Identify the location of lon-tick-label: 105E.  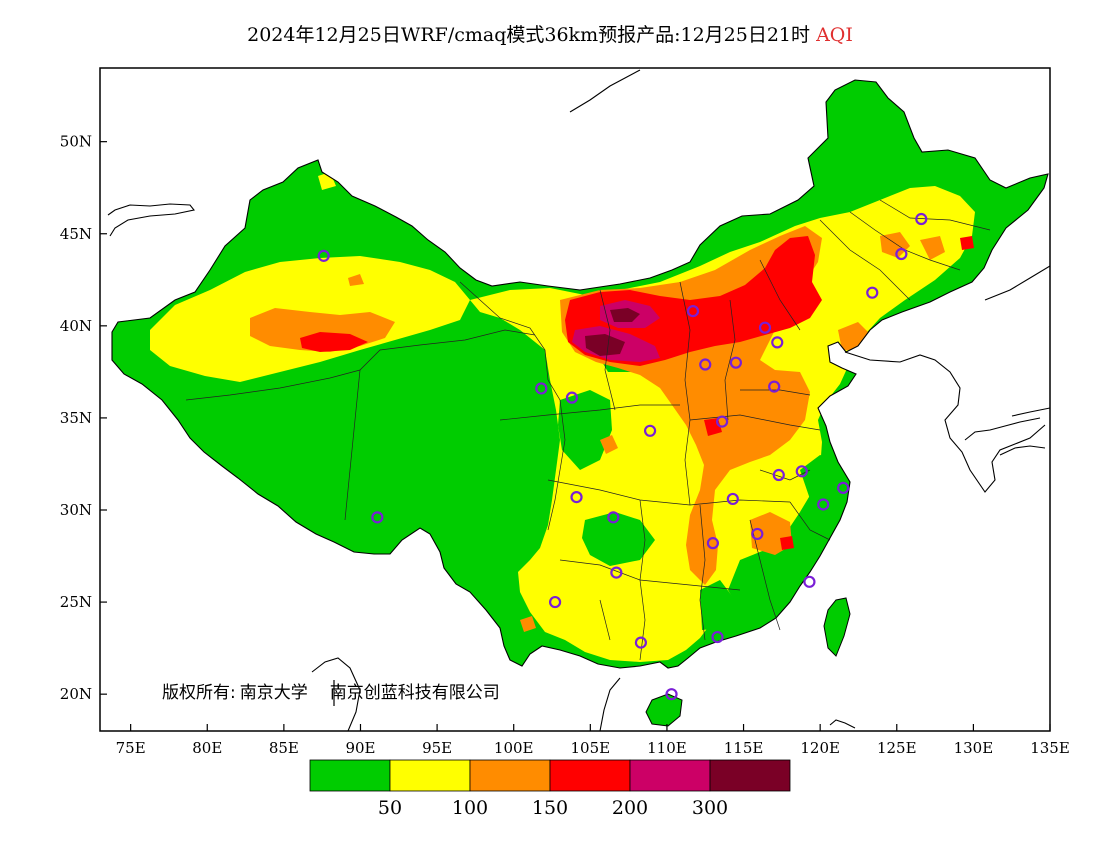
(591, 748).